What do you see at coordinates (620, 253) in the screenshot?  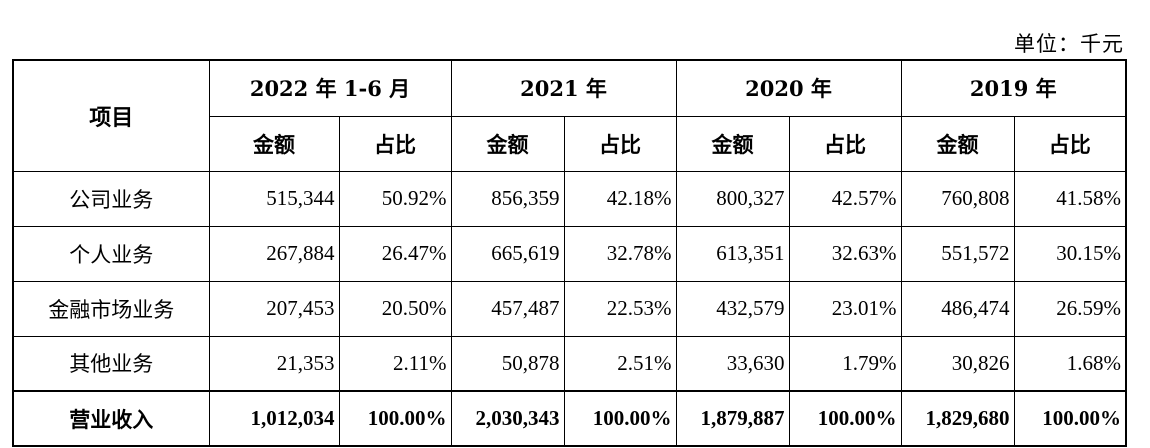 I see `ratio-cell: 32.78%` at bounding box center [620, 253].